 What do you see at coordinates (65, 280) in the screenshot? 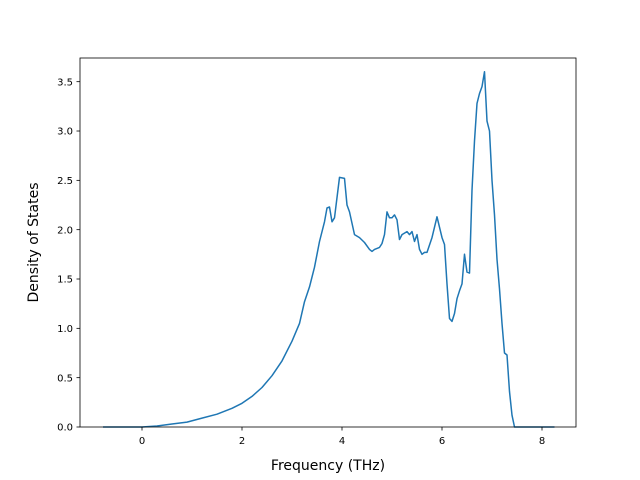
I see `y-tick-label: 1.5` at bounding box center [65, 280].